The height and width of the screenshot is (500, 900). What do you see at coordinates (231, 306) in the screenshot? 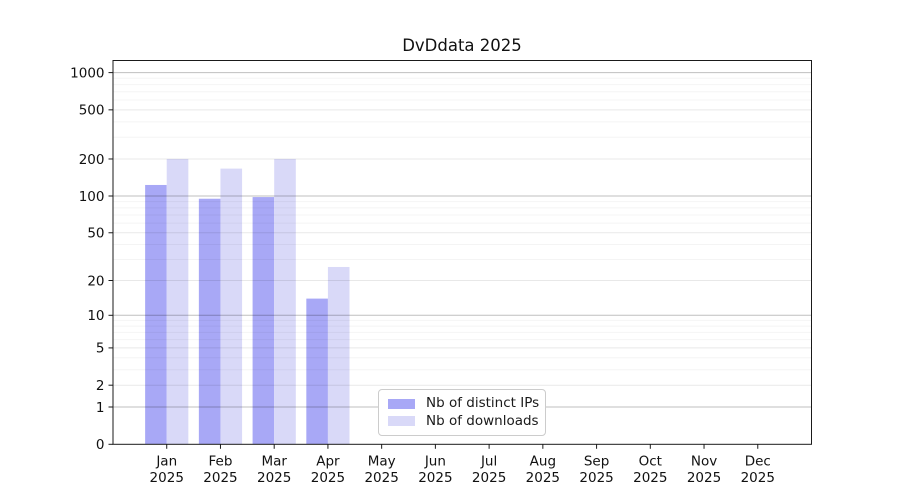
I see `bar-downloads-feb` at bounding box center [231, 306].